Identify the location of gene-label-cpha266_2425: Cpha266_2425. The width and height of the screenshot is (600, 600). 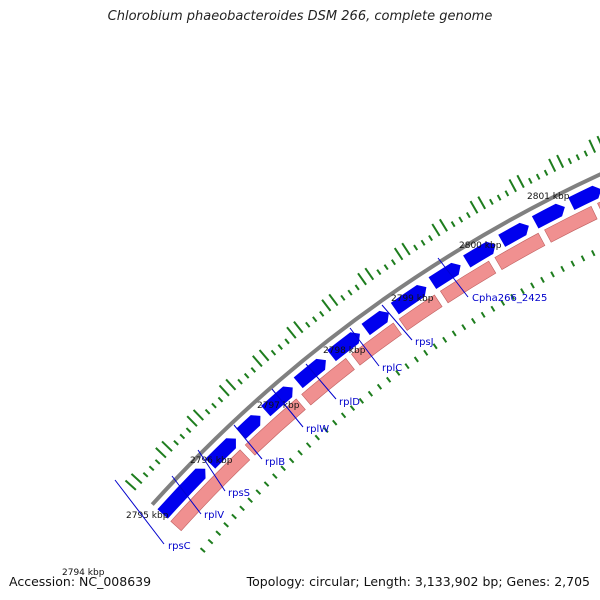
(509, 298).